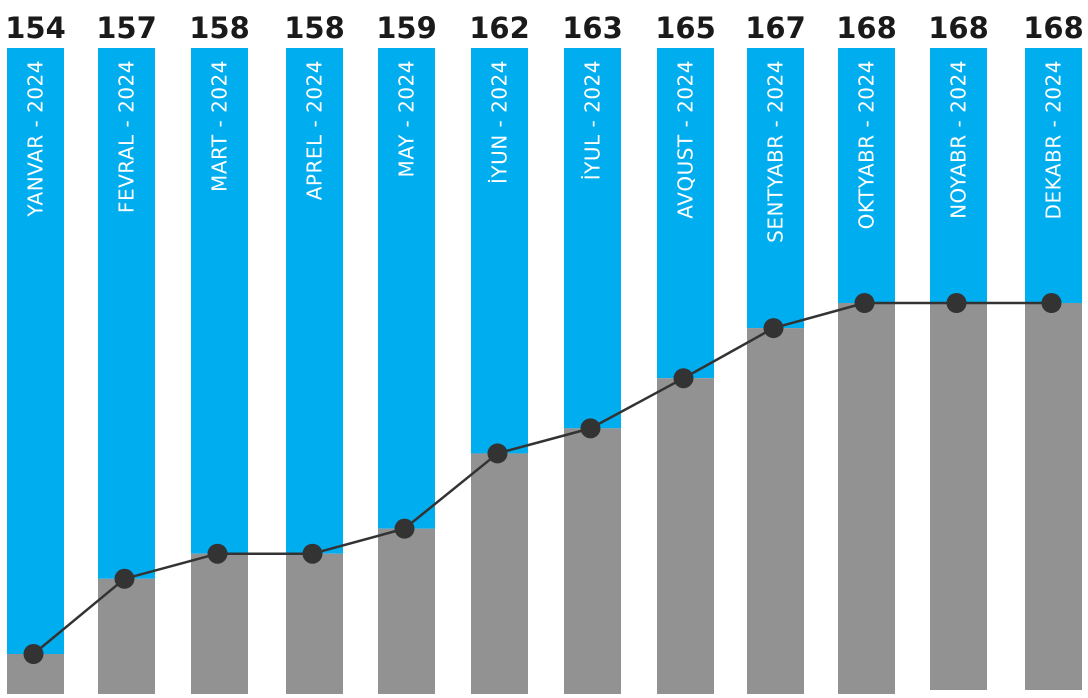 The width and height of the screenshot is (1088, 698). What do you see at coordinates (406, 28) in the screenshot?
I see `data-label: 159` at bounding box center [406, 28].